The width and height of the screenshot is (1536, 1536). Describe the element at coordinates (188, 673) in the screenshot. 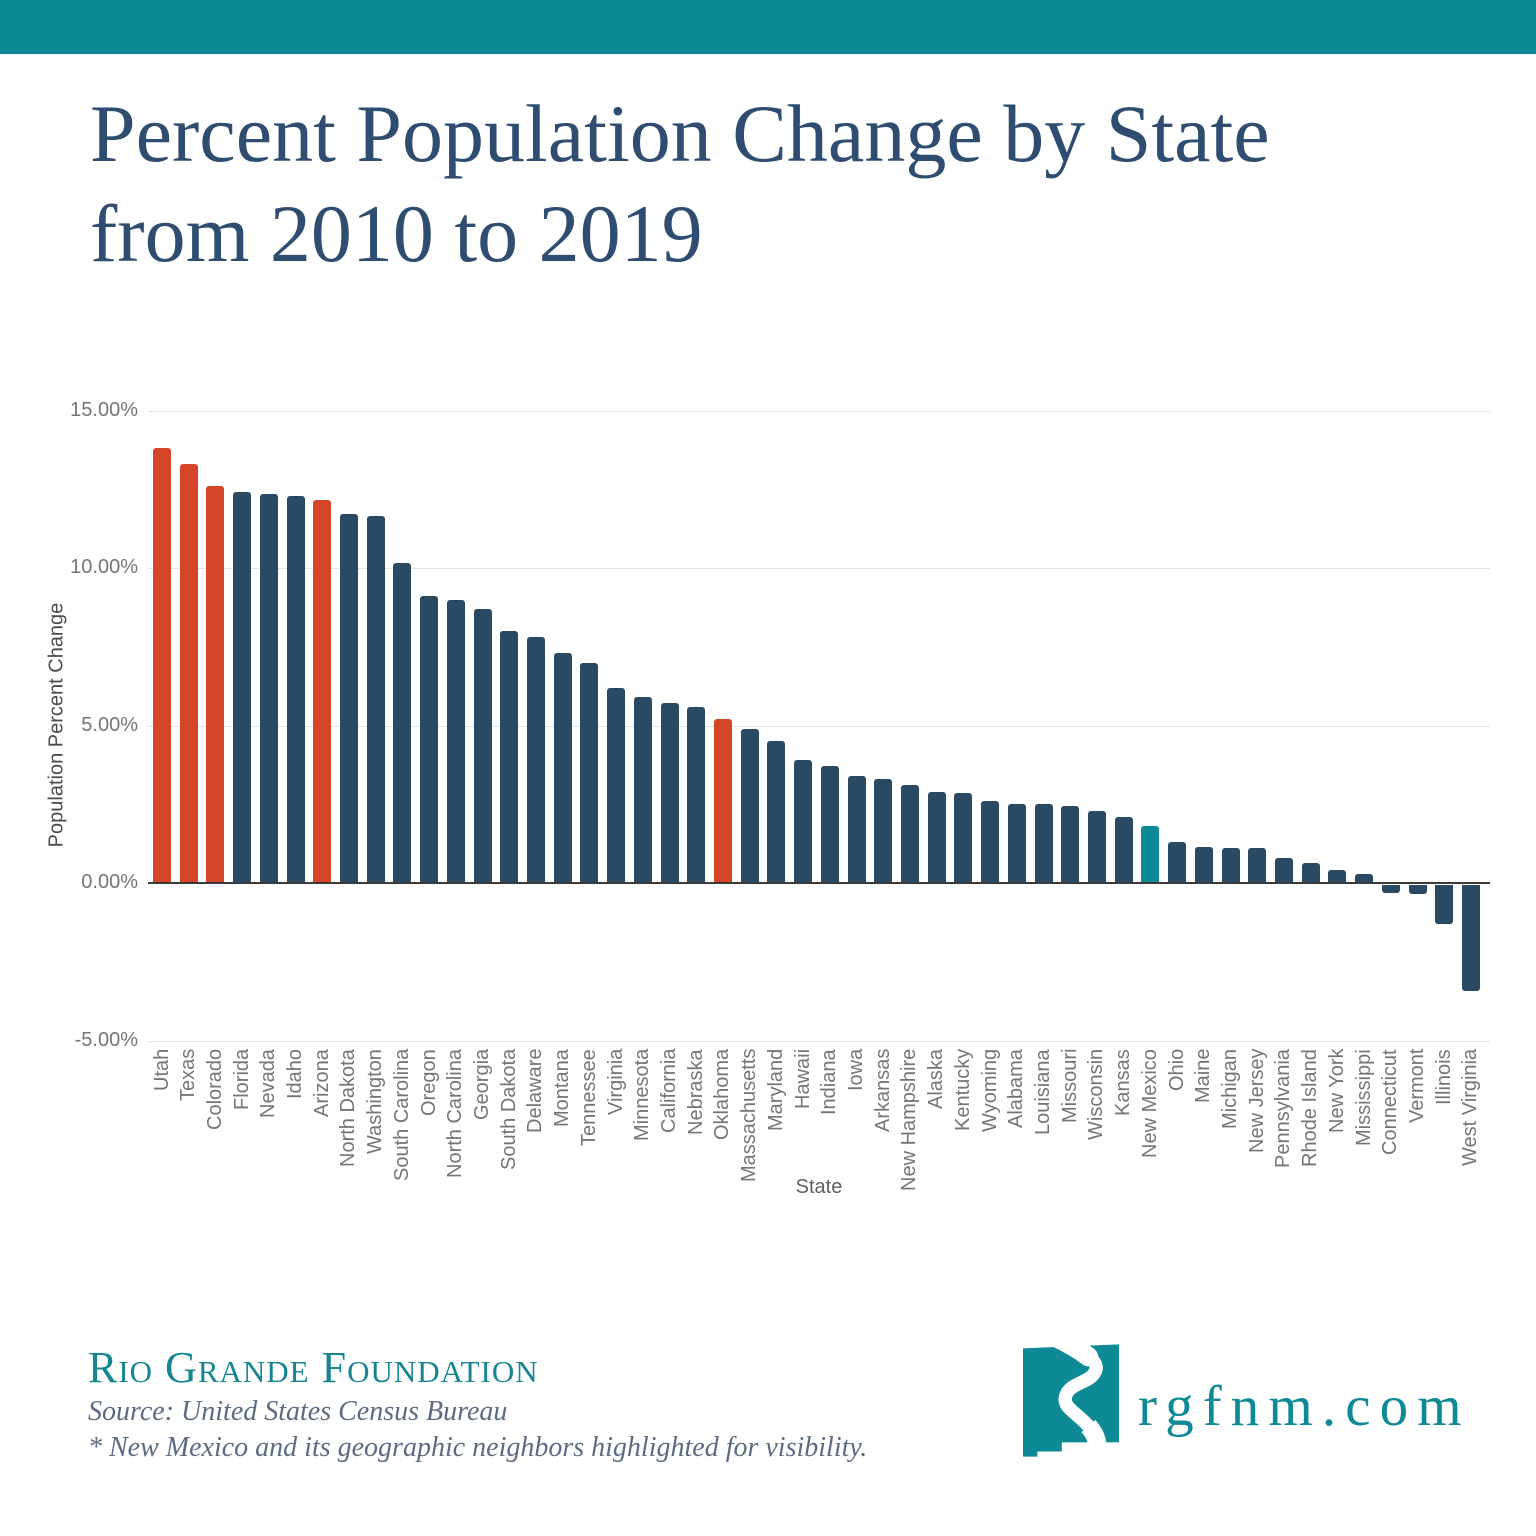

I see `bar-texas` at that location.